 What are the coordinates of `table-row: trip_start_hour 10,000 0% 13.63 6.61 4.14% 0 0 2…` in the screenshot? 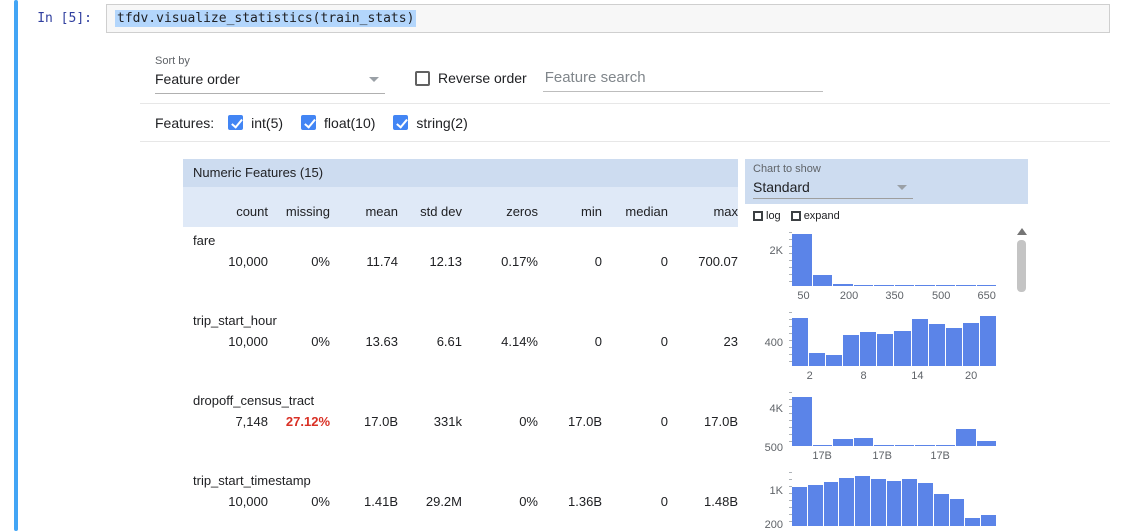 It's located at (460, 347).